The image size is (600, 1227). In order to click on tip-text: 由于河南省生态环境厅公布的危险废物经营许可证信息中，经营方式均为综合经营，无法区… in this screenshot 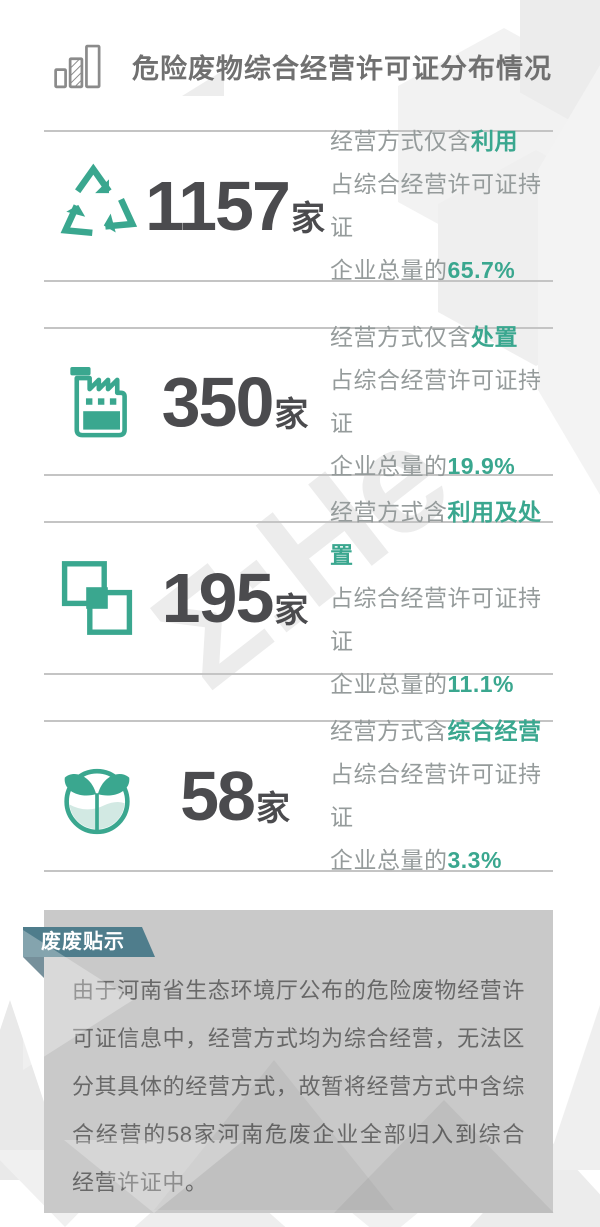, I will do `click(298, 1086)`.